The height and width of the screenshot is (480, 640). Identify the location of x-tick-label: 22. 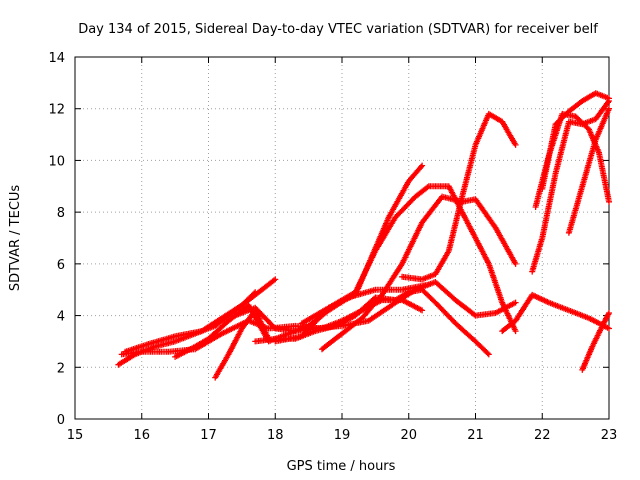
(542, 435).